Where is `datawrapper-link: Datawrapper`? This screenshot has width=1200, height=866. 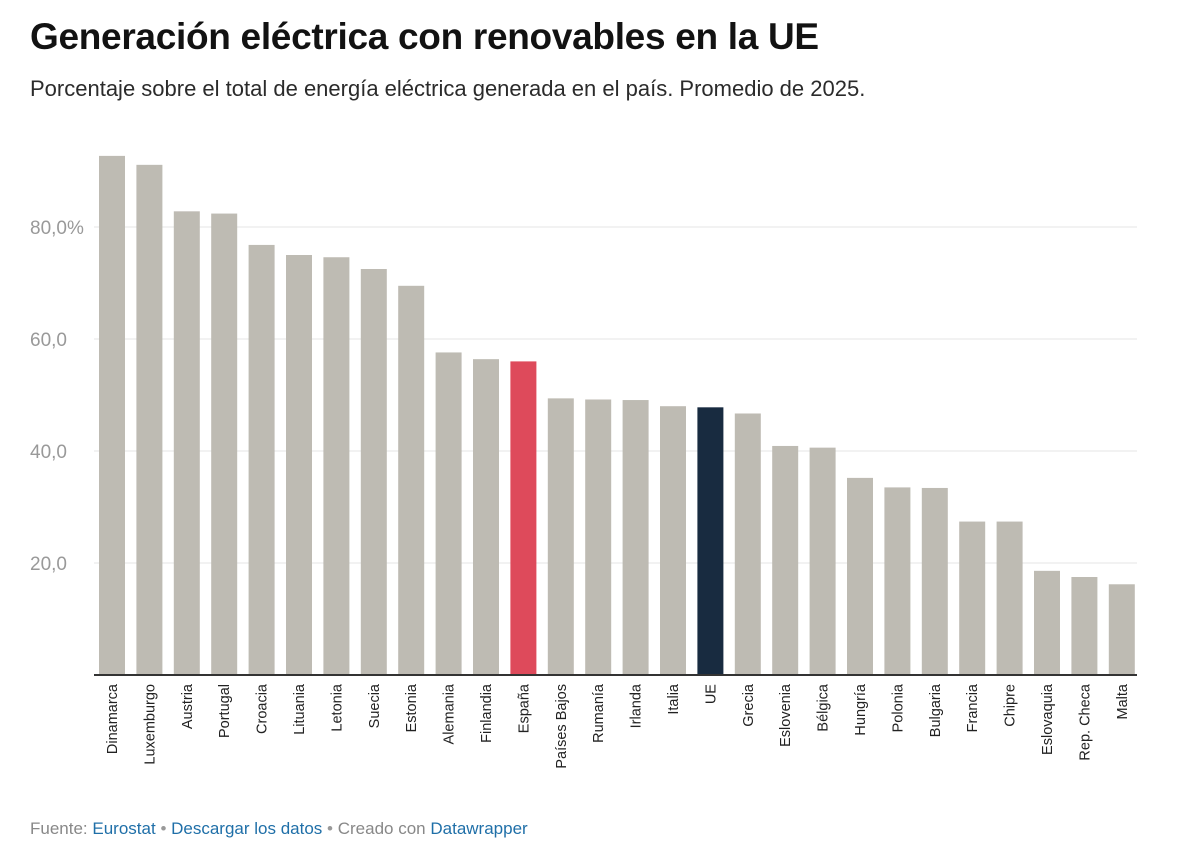 datawrapper-link: Datawrapper is located at coordinates (479, 828).